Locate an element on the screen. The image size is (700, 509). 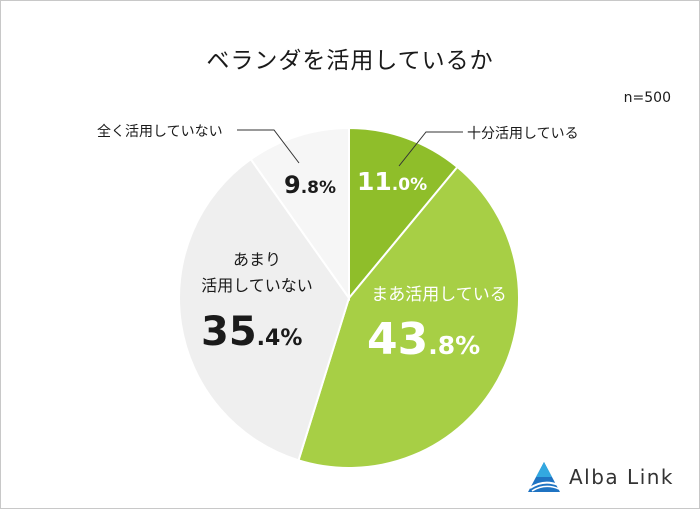
value-label-not-much: 35.4% is located at coordinates (252, 332).